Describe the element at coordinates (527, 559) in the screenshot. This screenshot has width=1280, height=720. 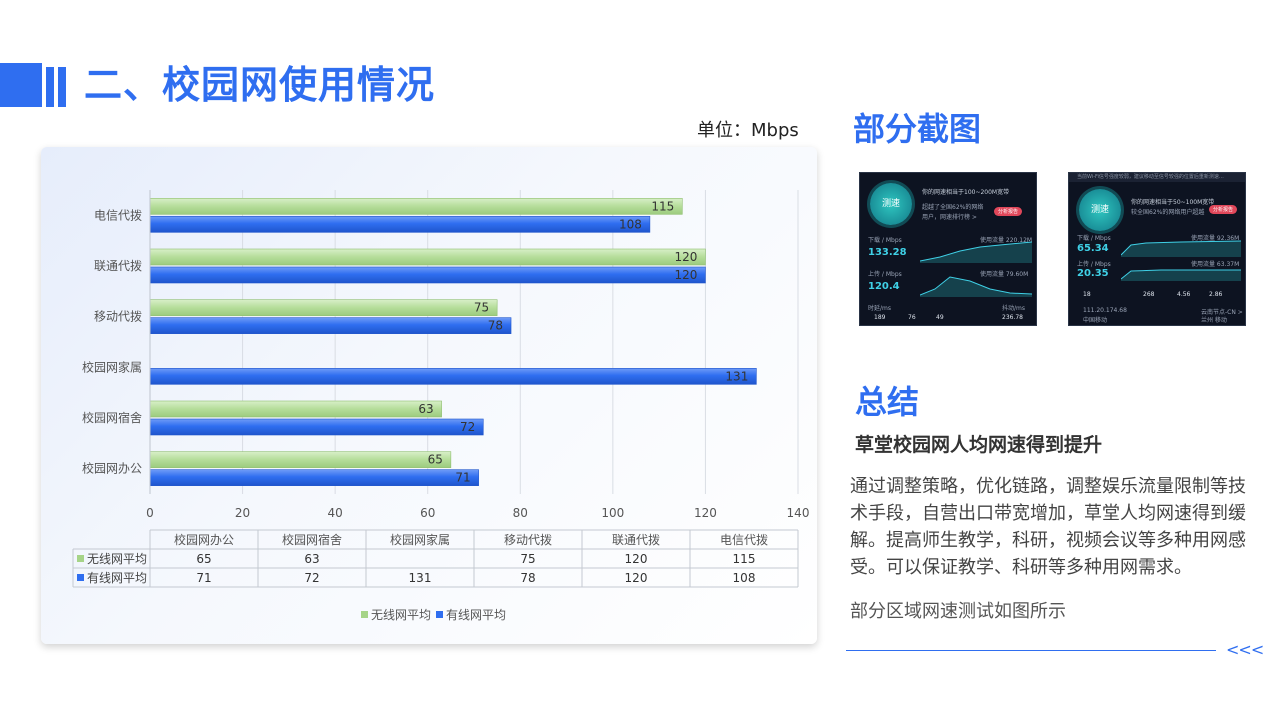
I see `table-cell: 75` at that location.